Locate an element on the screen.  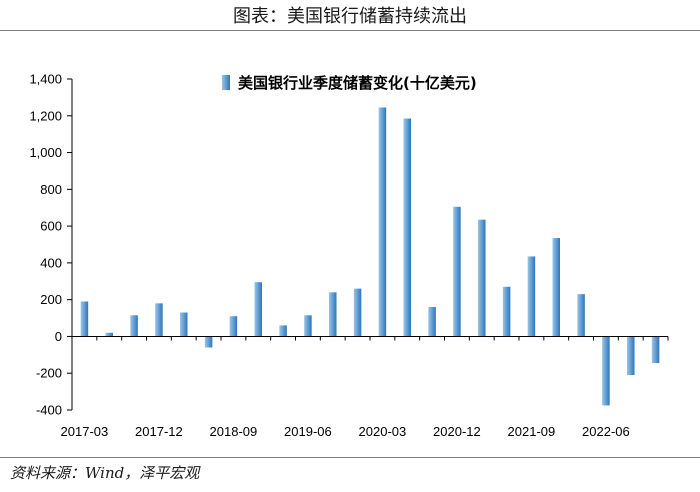
y-tick-label: 200 is located at coordinates (51, 299).